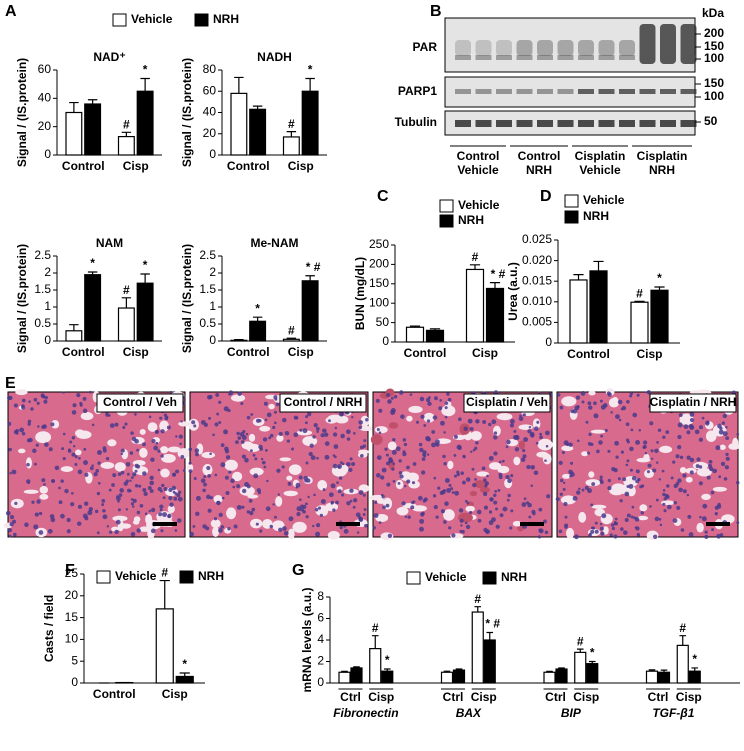 This screenshot has height=751, width=744. I want to click on y-tick-label: 15, so click(72, 617).